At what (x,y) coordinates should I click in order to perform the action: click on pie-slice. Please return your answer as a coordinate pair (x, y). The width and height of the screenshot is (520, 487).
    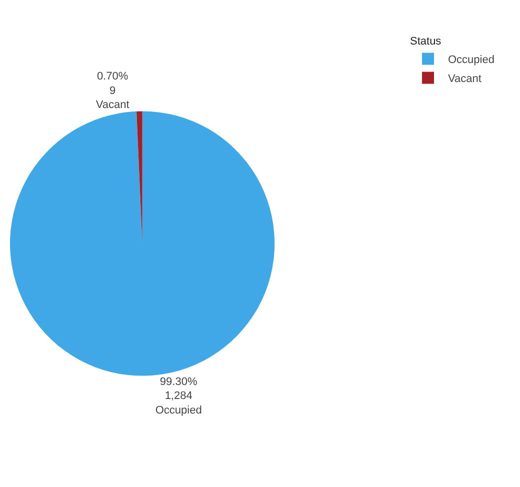
    Looking at the image, I should click on (139, 177).